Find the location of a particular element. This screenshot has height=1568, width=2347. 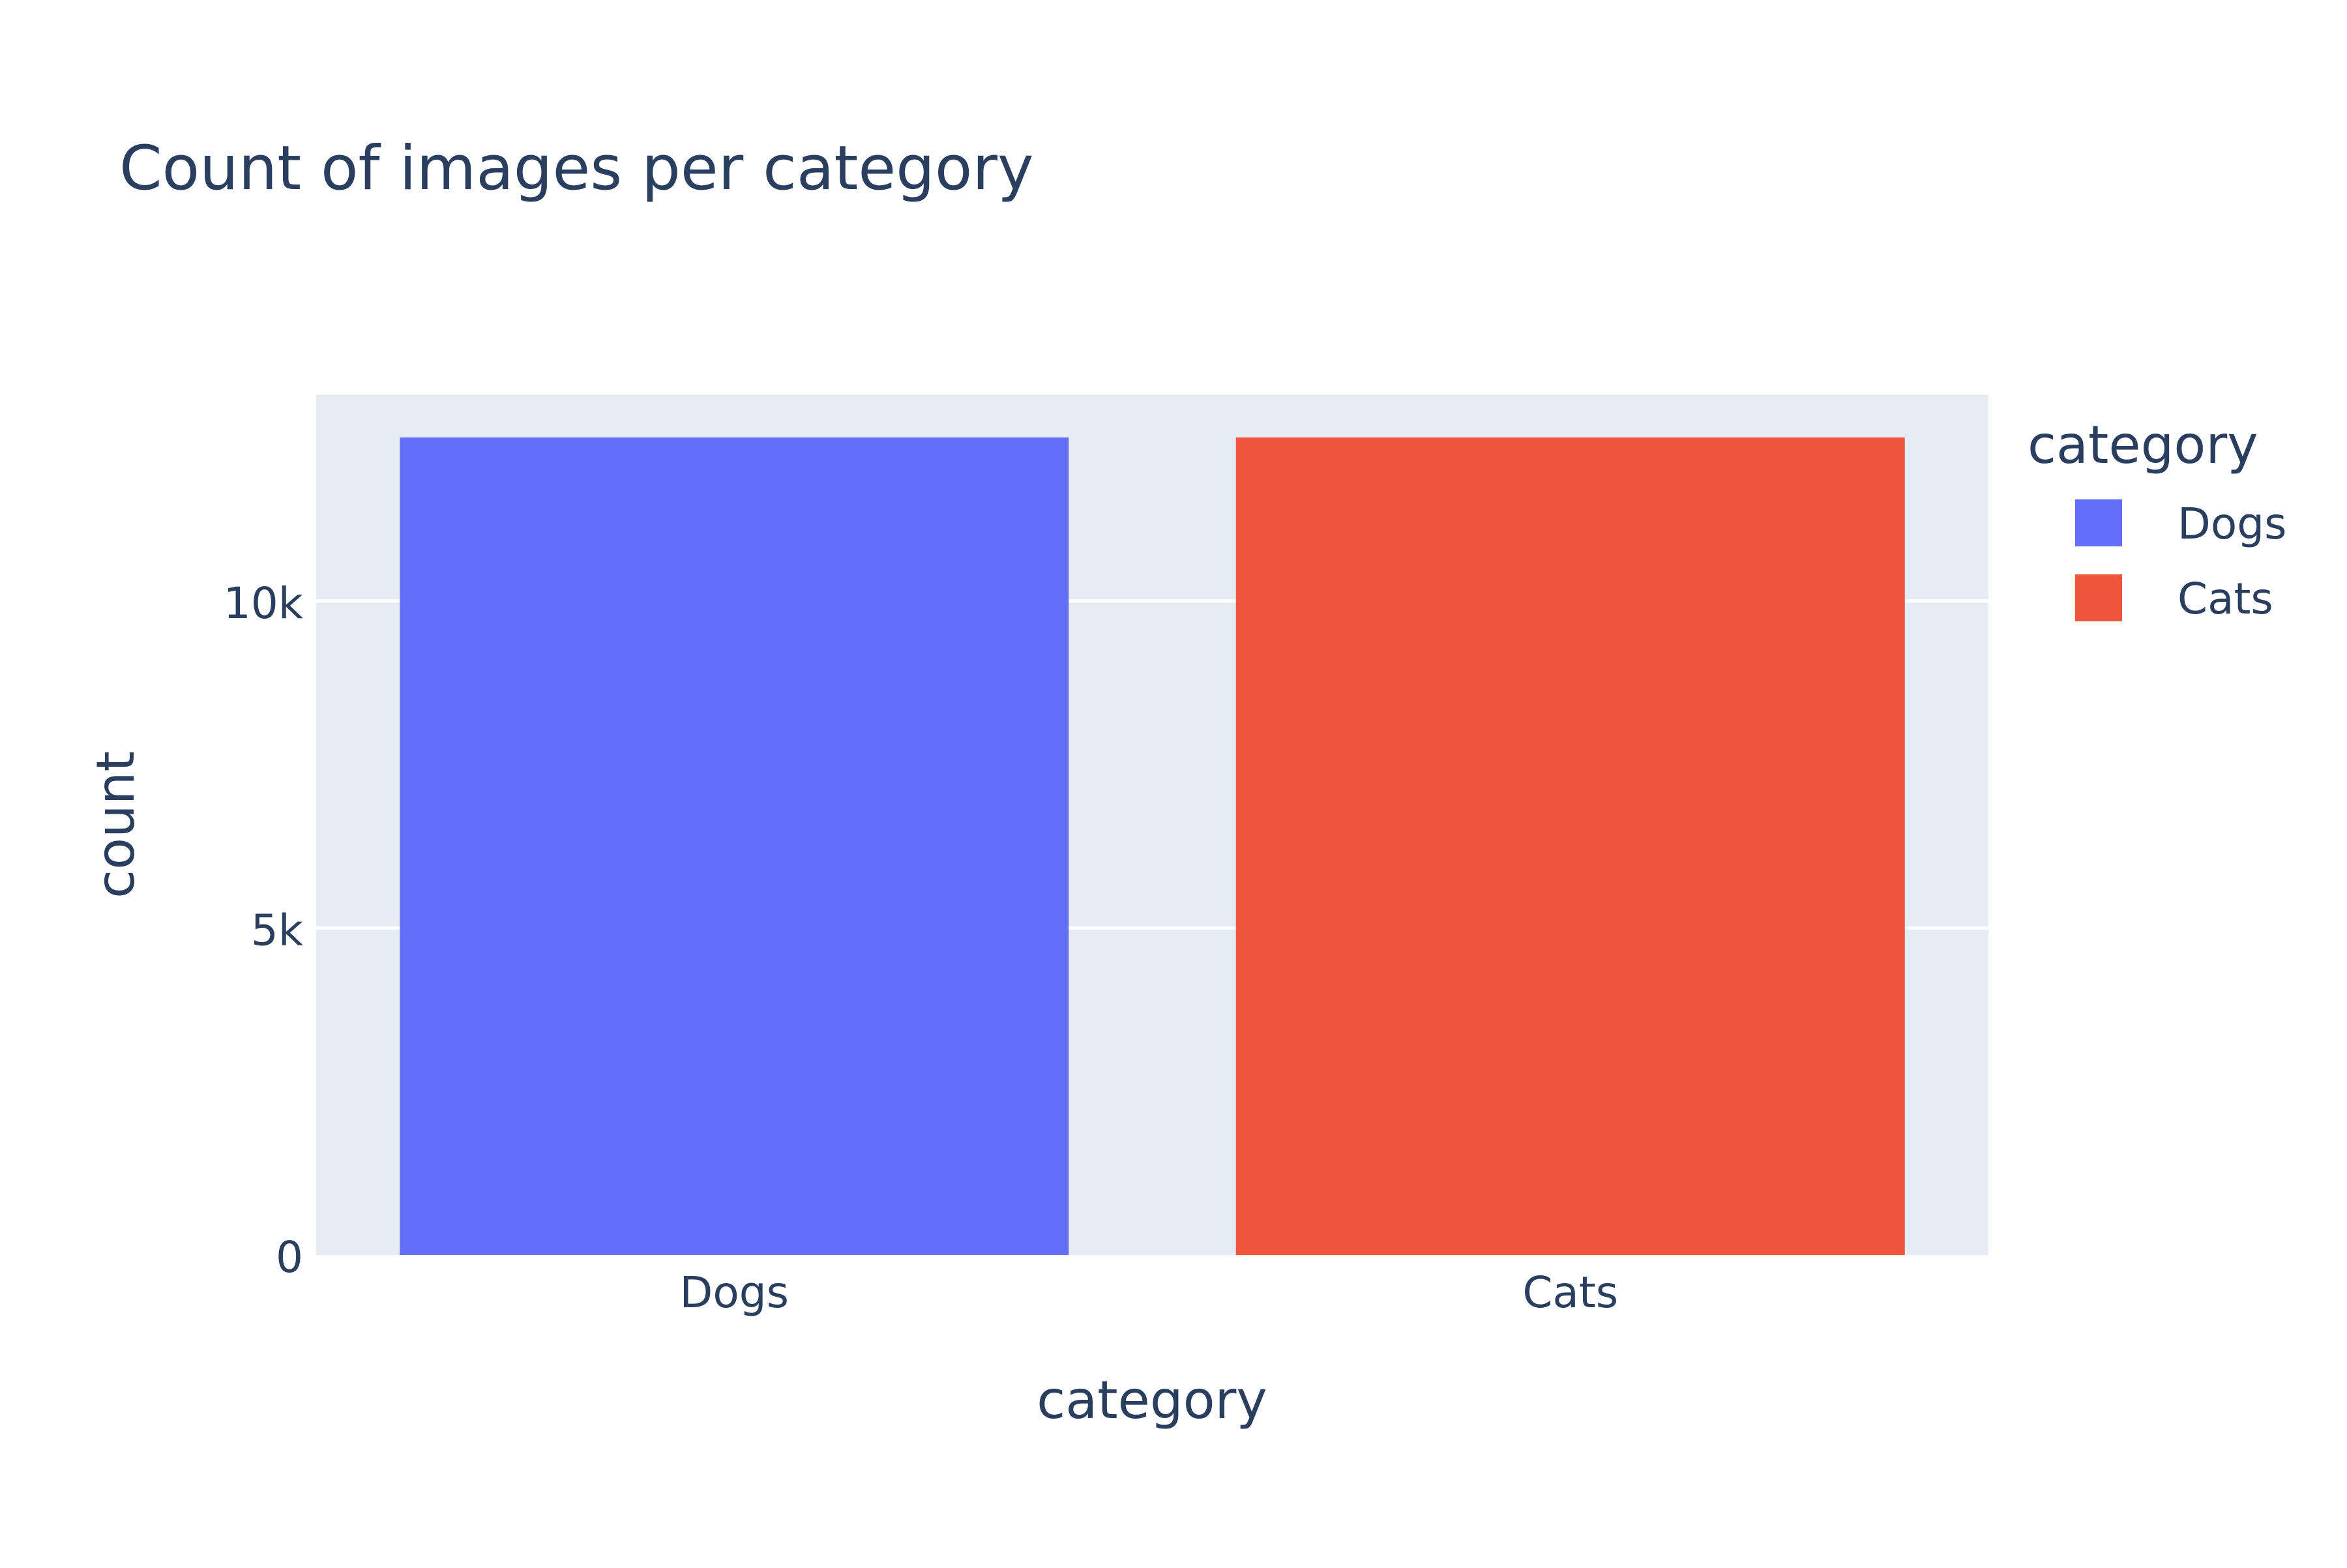

legend-label: Dogs is located at coordinates (2231, 524).